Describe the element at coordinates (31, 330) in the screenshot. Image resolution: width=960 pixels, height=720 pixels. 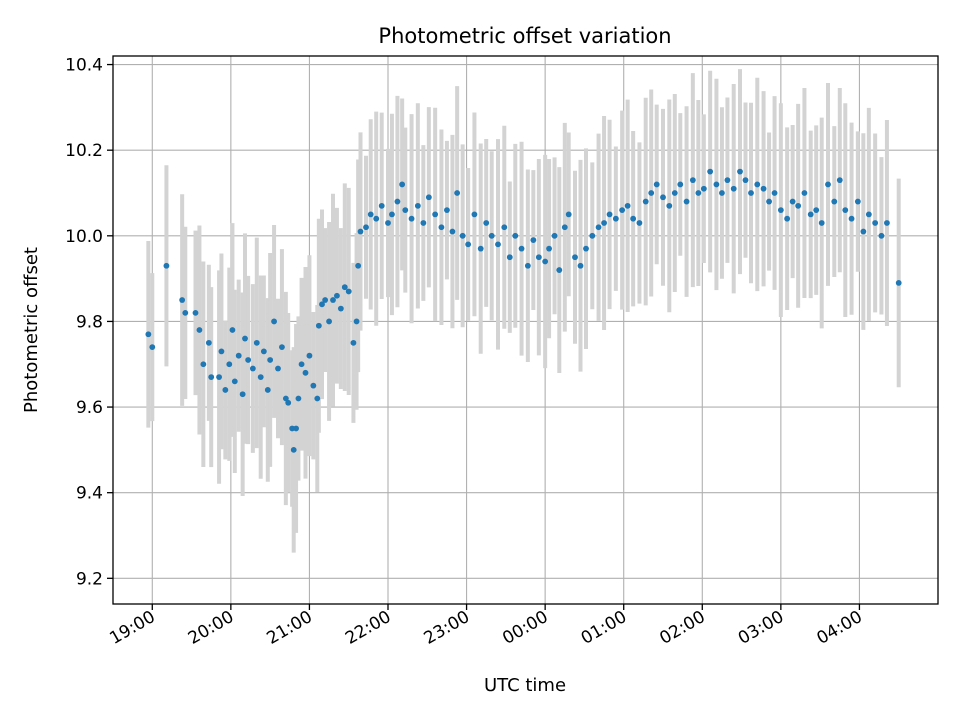
I see `y-axis-label: Photometric offset` at that location.